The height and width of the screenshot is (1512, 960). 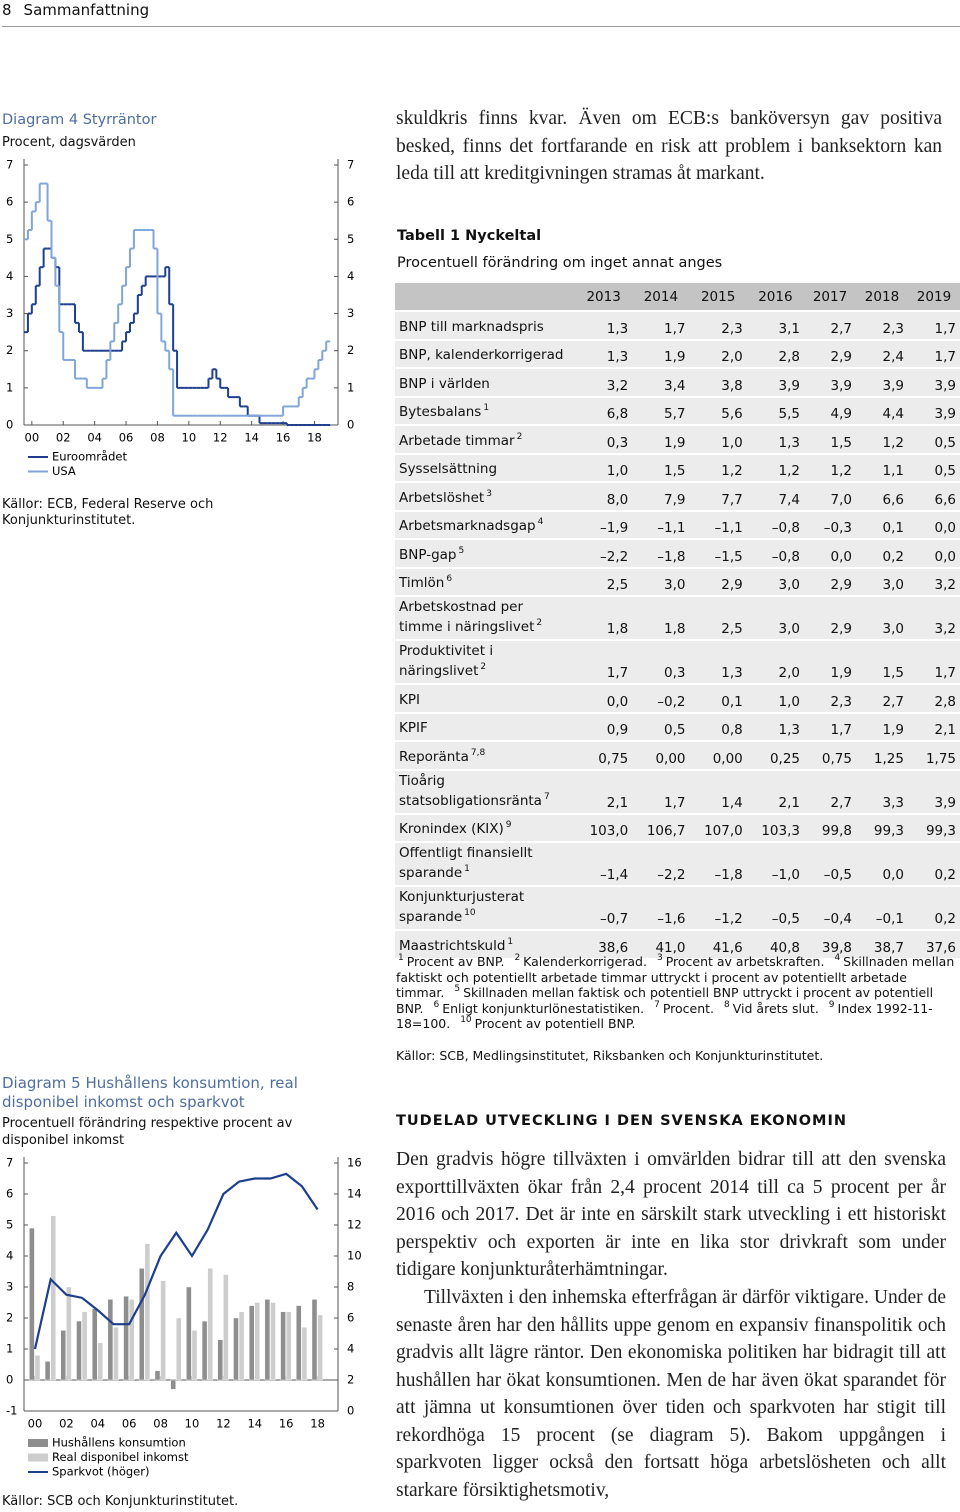 What do you see at coordinates (9, 1194) in the screenshot?
I see `y-tick-label: 6` at bounding box center [9, 1194].